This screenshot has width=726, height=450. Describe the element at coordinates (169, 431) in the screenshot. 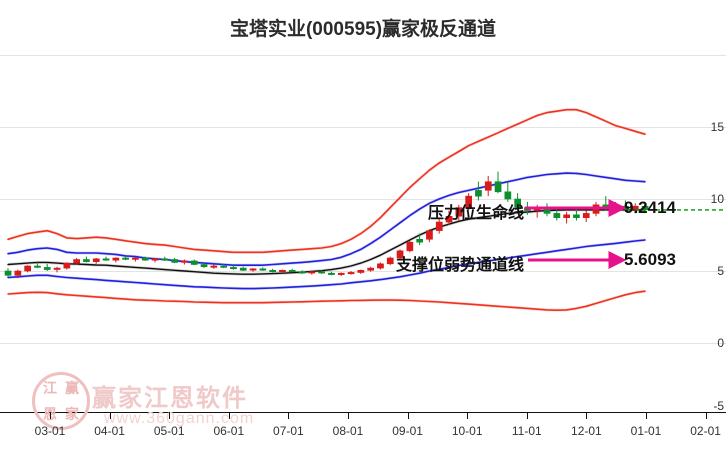

I see `x-axis-label: 05-01` at that location.